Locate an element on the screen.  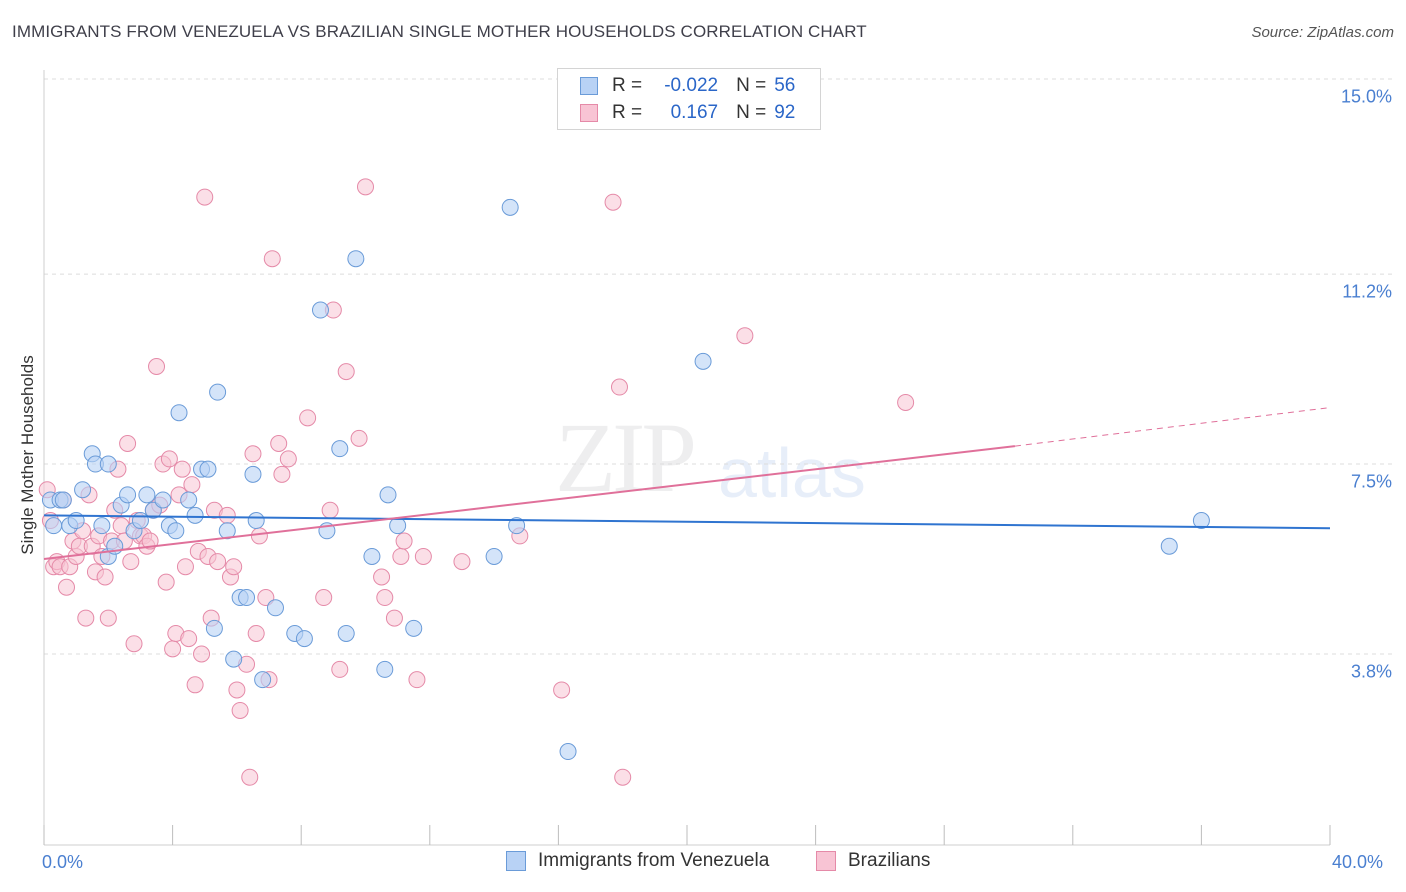
y-tick-label: 7.5% is located at coordinates (1371, 481).